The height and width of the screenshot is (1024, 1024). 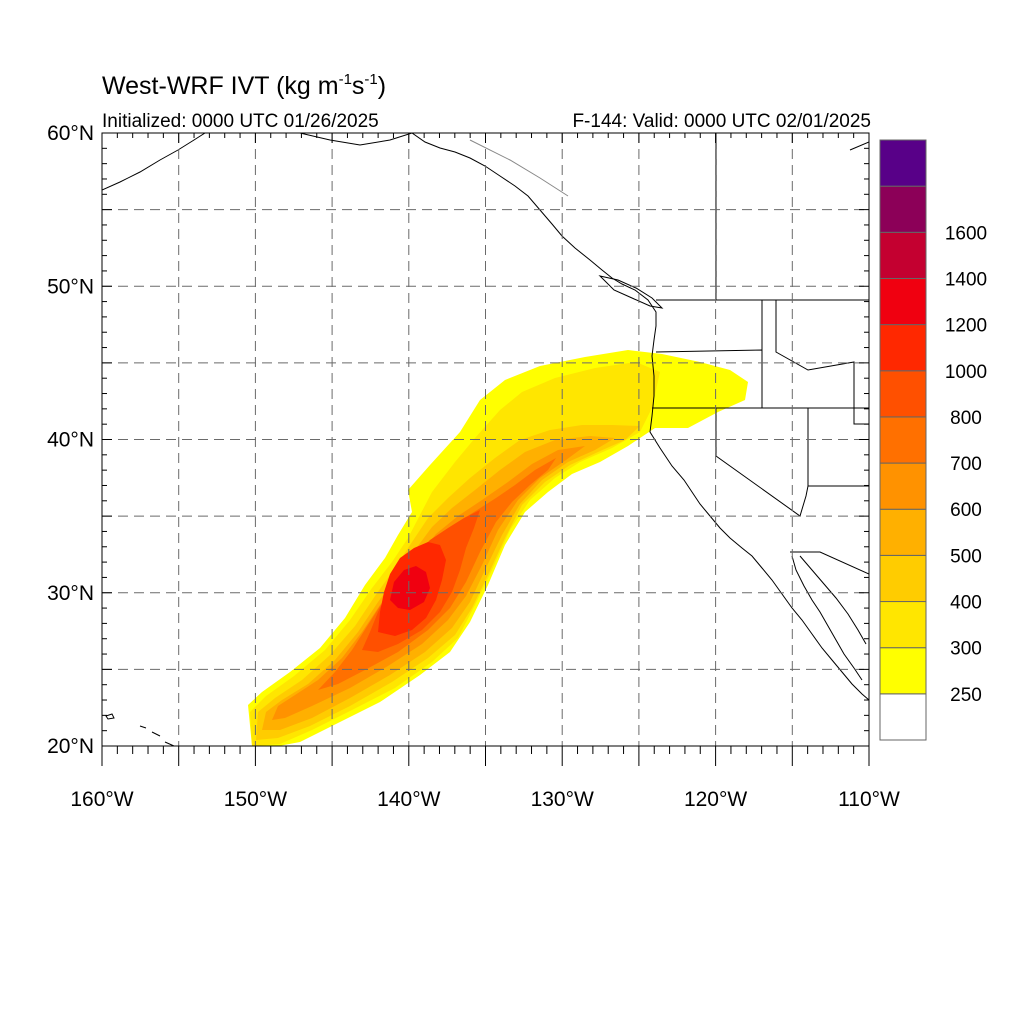 What do you see at coordinates (356, 139) in the screenshot?
I see `alaska-coast-east` at bounding box center [356, 139].